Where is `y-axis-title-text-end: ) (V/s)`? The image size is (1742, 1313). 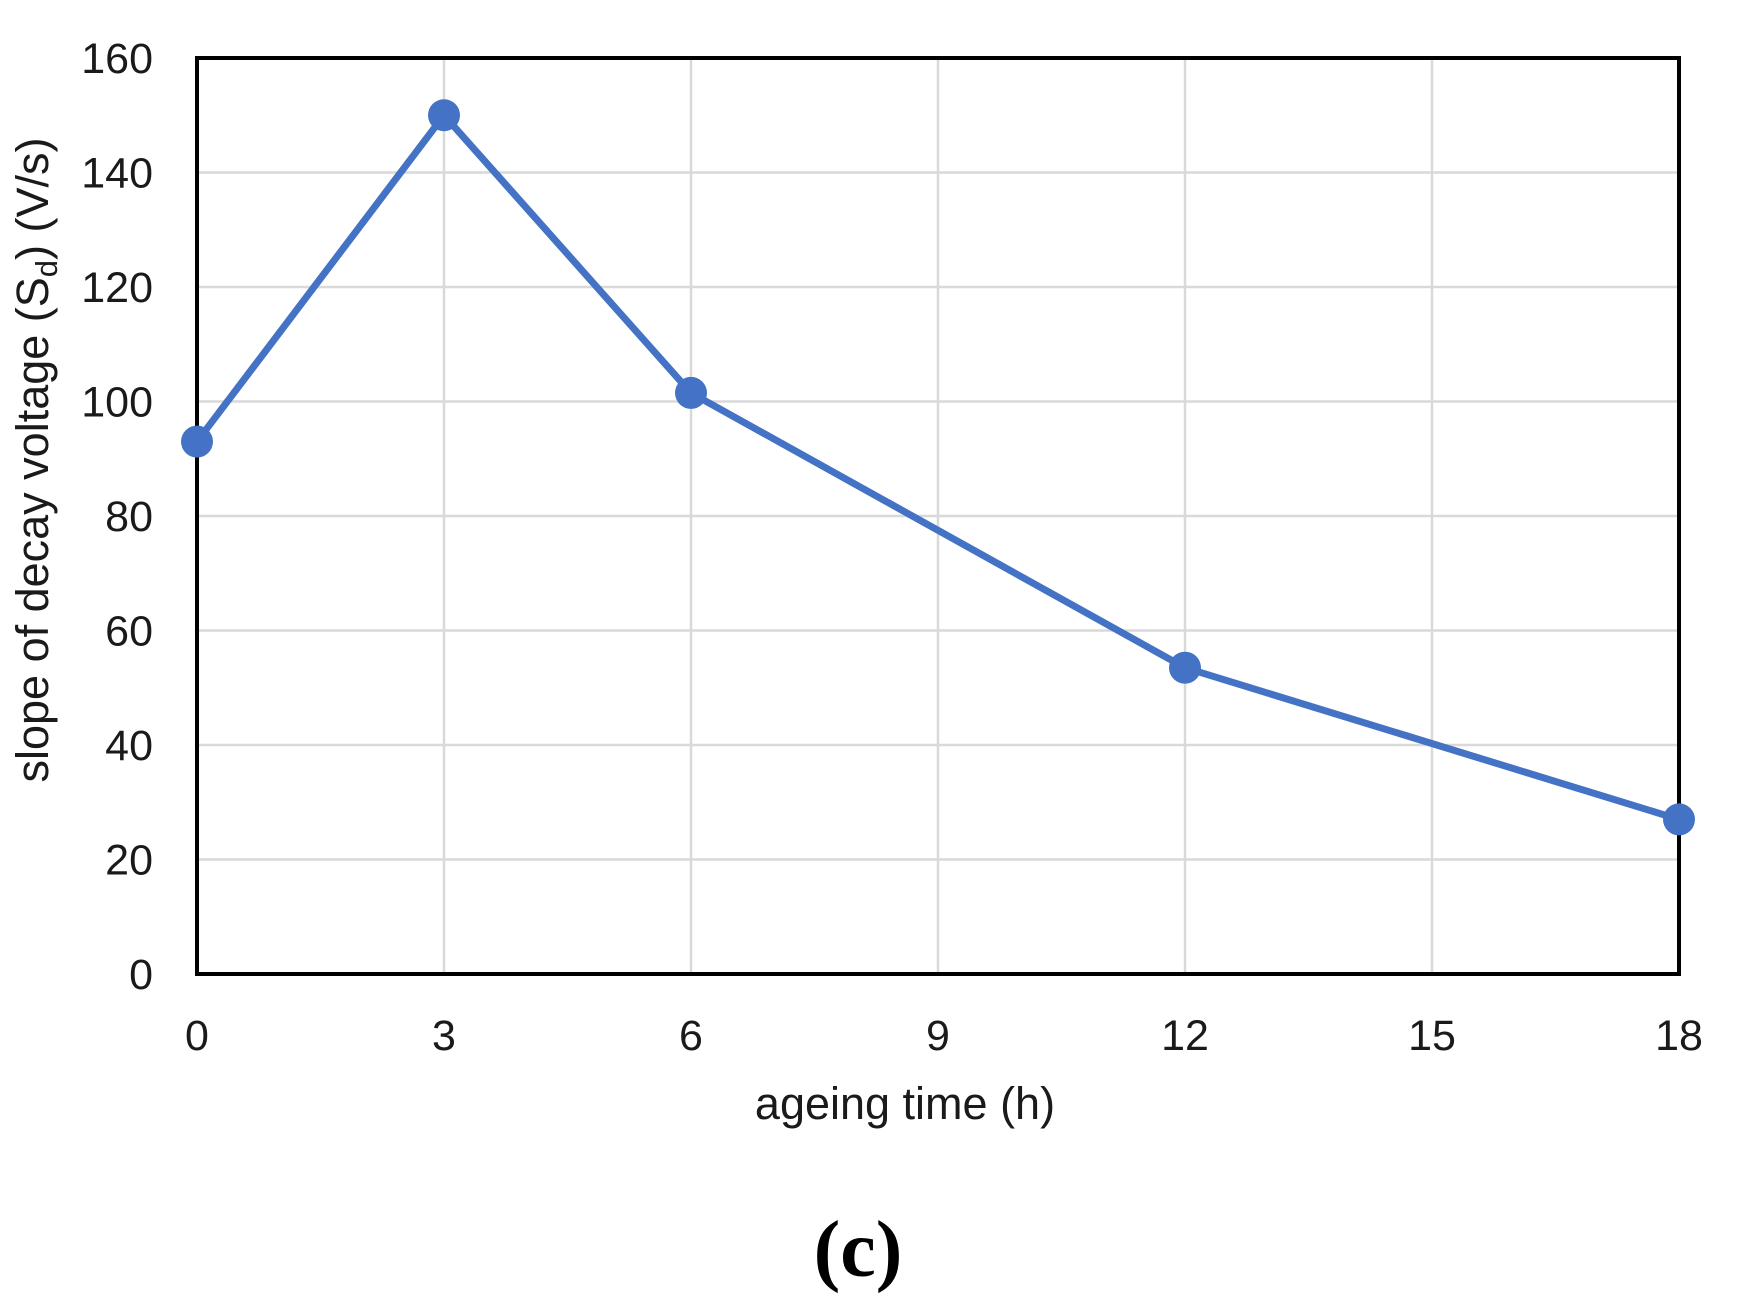 y-axis-title-text-end: ) (V/s) is located at coordinates (32, 198).